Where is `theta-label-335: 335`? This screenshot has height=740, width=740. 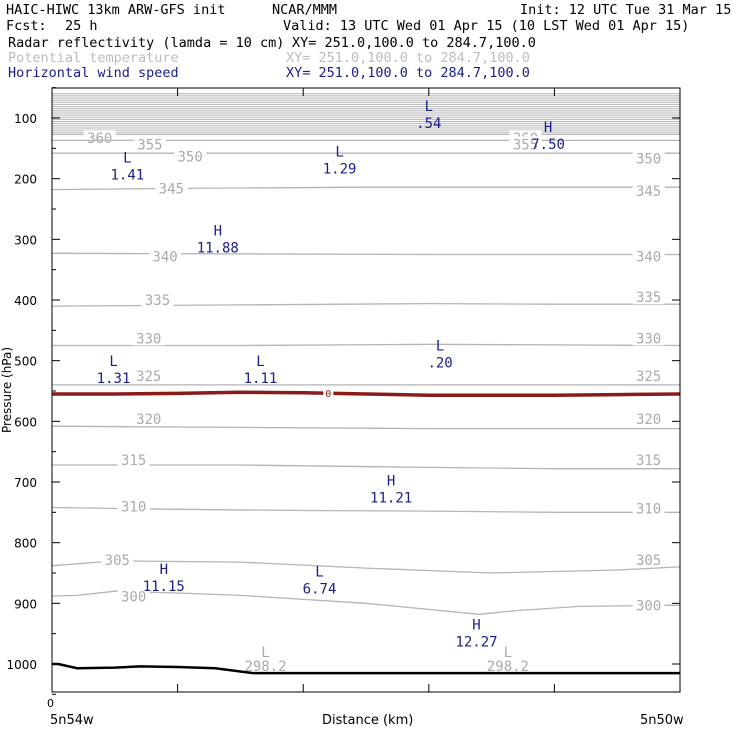
theta-label-335: 335 is located at coordinates (157, 301).